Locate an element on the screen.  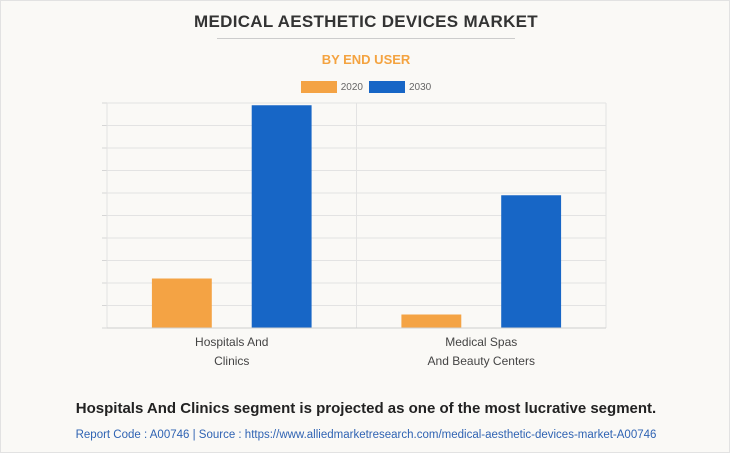
category-label-0-0: Hospitals And is located at coordinates (231, 342).